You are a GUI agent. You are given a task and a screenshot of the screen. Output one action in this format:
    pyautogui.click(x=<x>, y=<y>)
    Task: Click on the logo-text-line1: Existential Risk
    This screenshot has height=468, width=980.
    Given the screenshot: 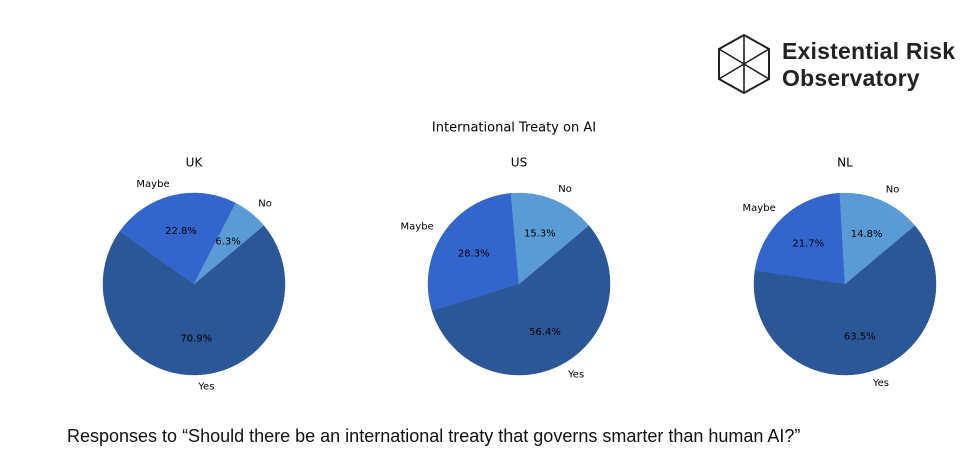 What is the action you would take?
    pyautogui.click(x=869, y=51)
    